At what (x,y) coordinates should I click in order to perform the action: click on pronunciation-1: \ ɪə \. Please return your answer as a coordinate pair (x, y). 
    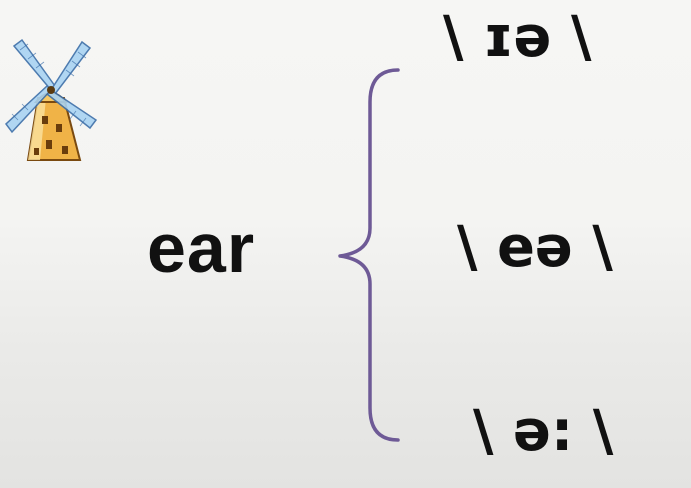
    Looking at the image, I should click on (517, 37).